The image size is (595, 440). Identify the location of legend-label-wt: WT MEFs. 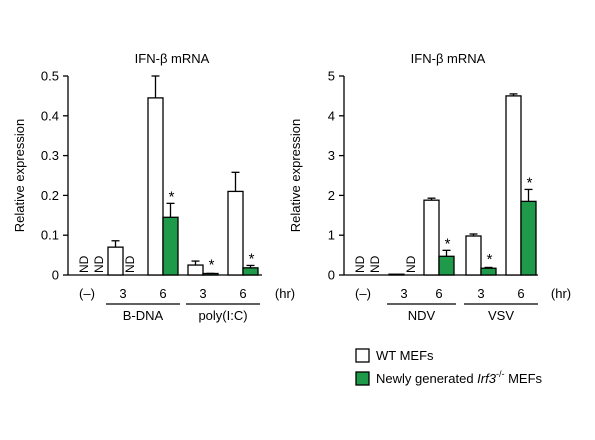
(405, 355).